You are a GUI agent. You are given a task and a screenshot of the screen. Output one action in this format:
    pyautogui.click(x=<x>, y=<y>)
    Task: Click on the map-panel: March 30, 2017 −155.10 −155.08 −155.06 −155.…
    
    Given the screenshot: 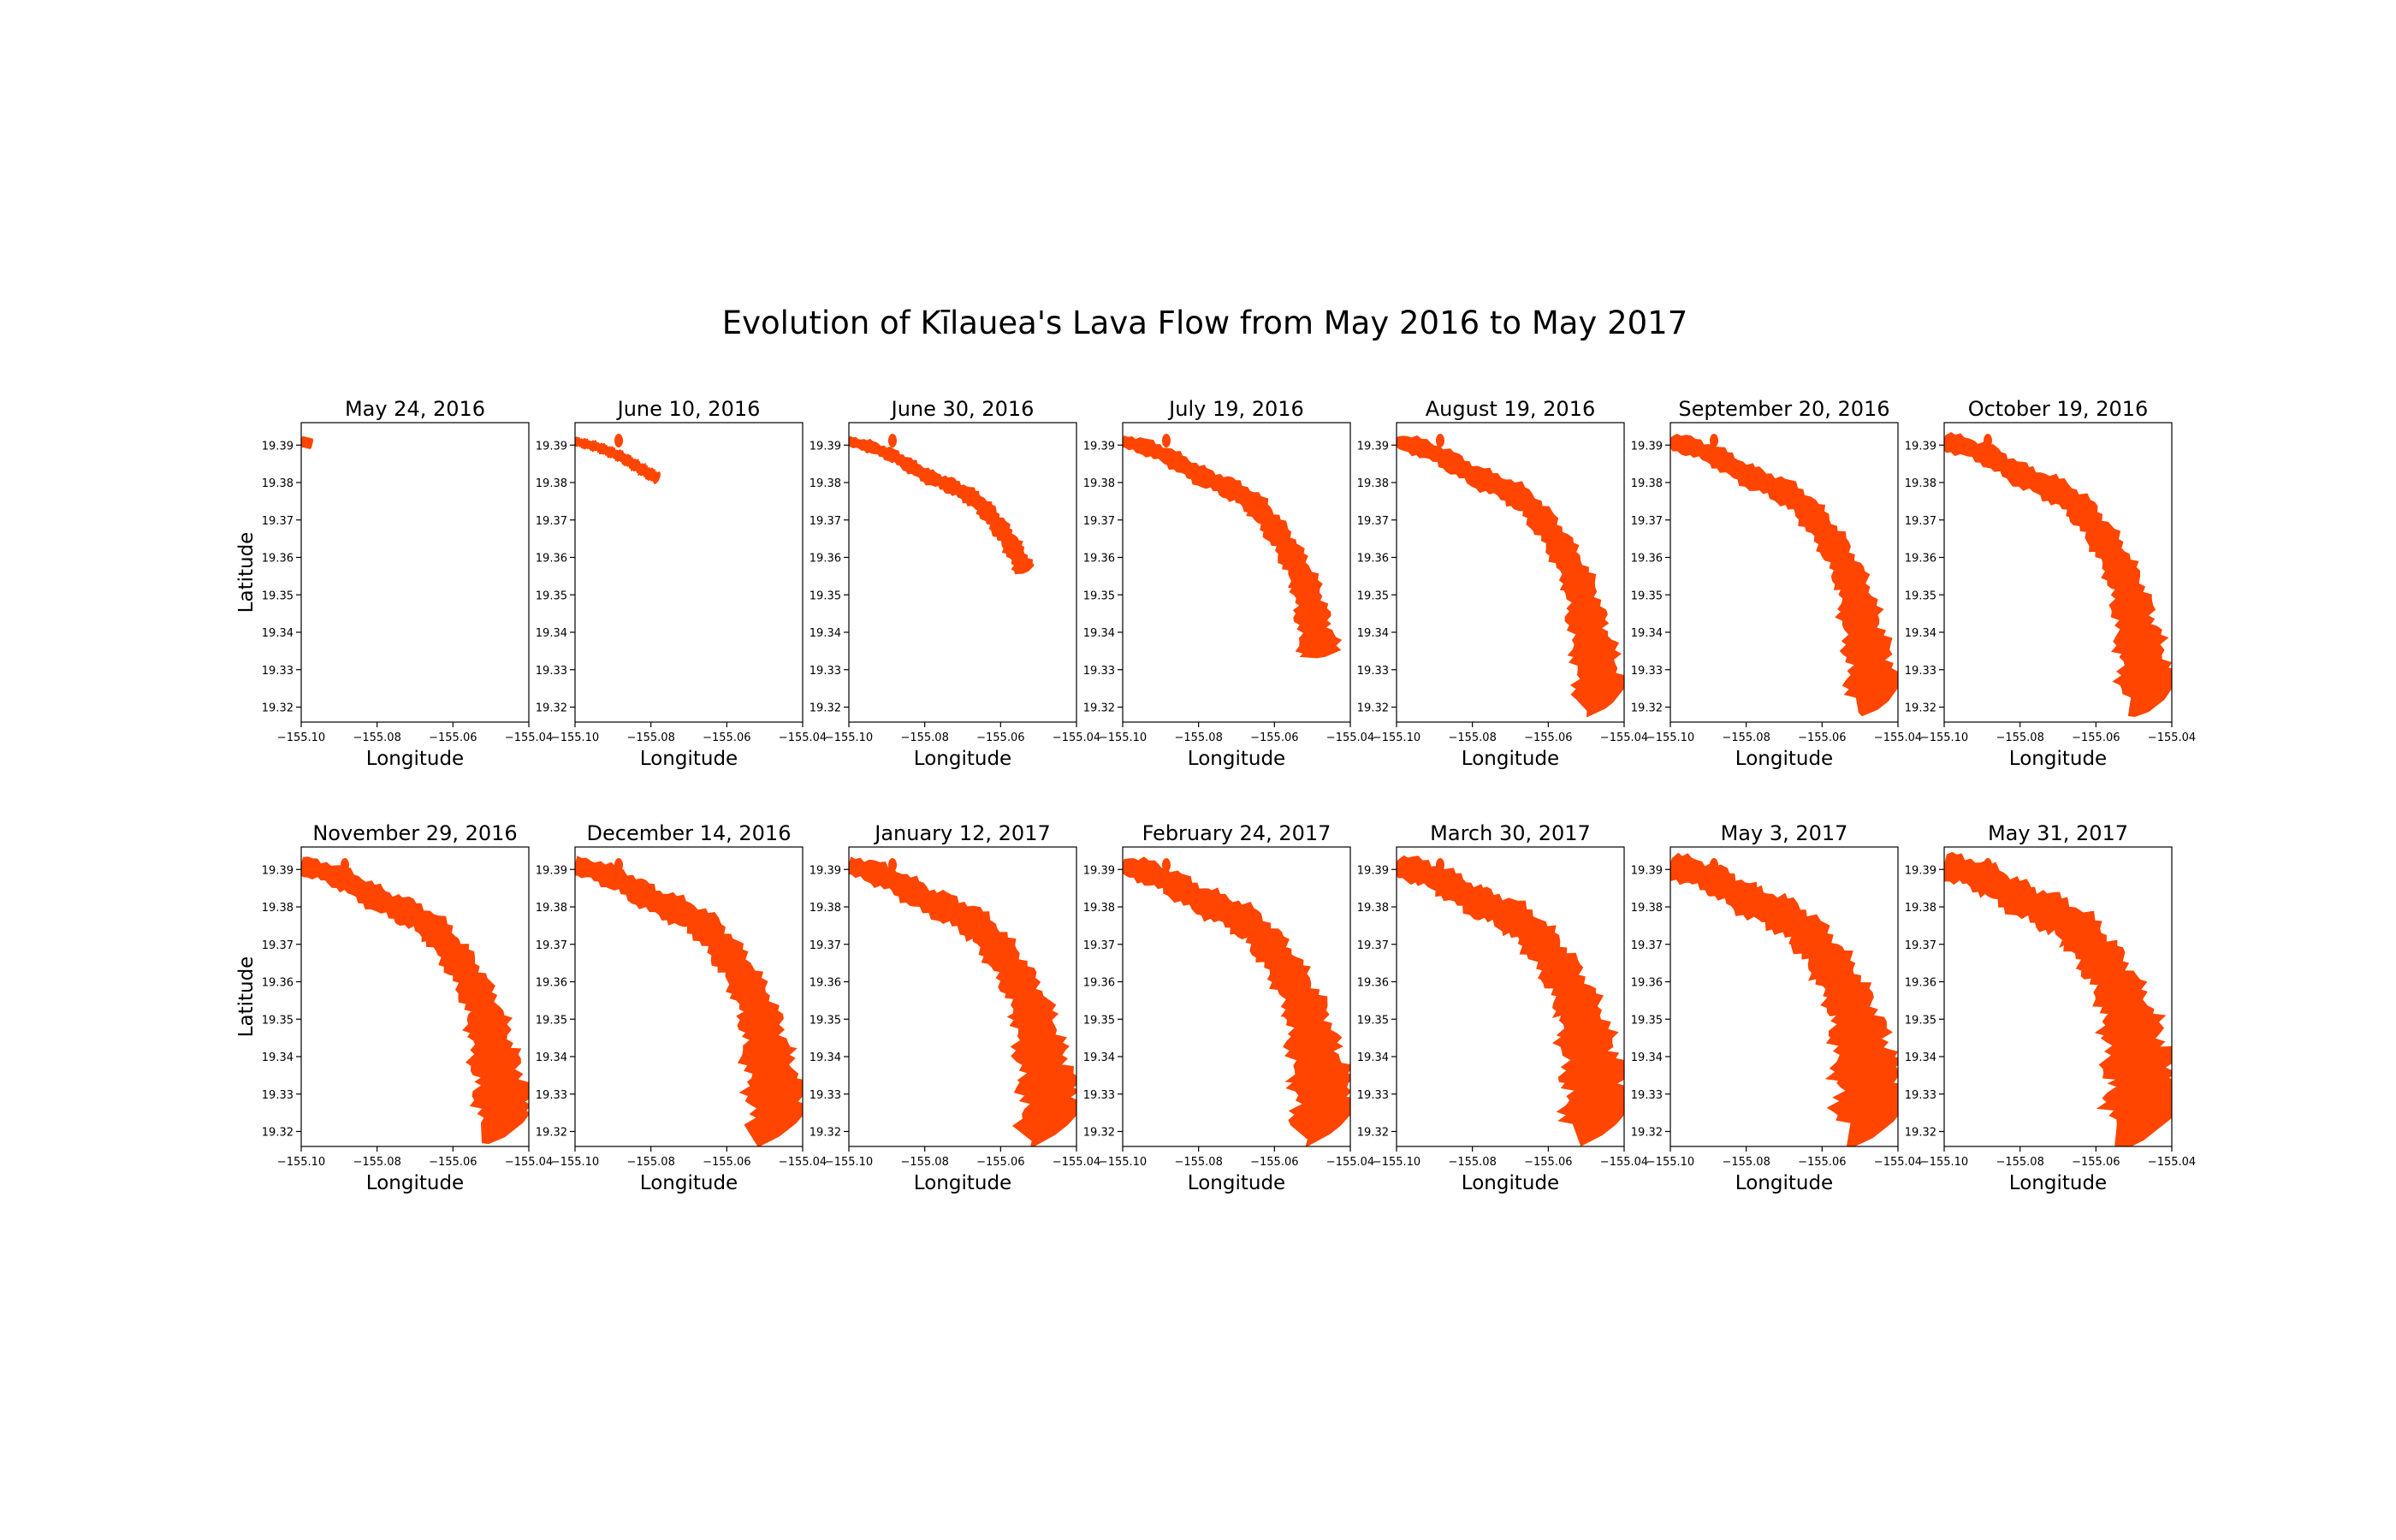 What is the action you would take?
    pyautogui.click(x=1502, y=1007)
    